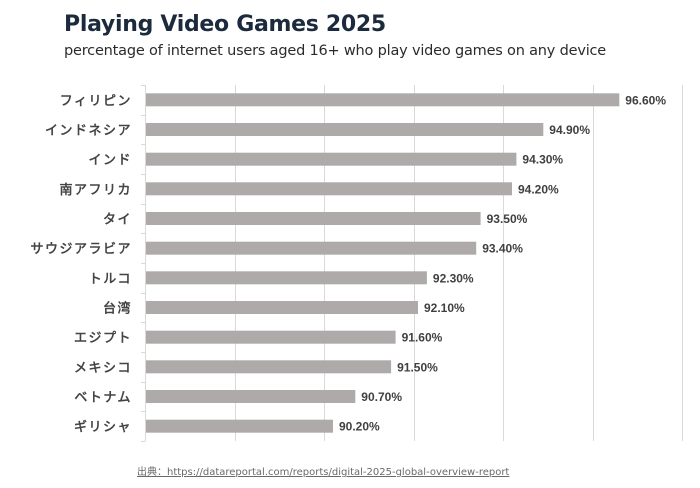  I want to click on value-label: 92.10%, so click(444, 308).